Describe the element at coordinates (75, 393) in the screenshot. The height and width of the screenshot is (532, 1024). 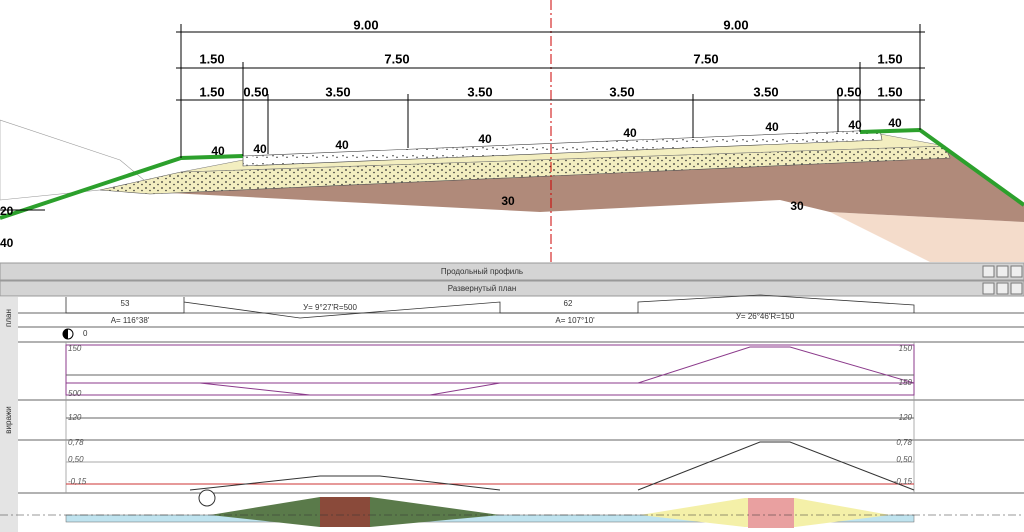
I see `graph-label: 500` at that location.